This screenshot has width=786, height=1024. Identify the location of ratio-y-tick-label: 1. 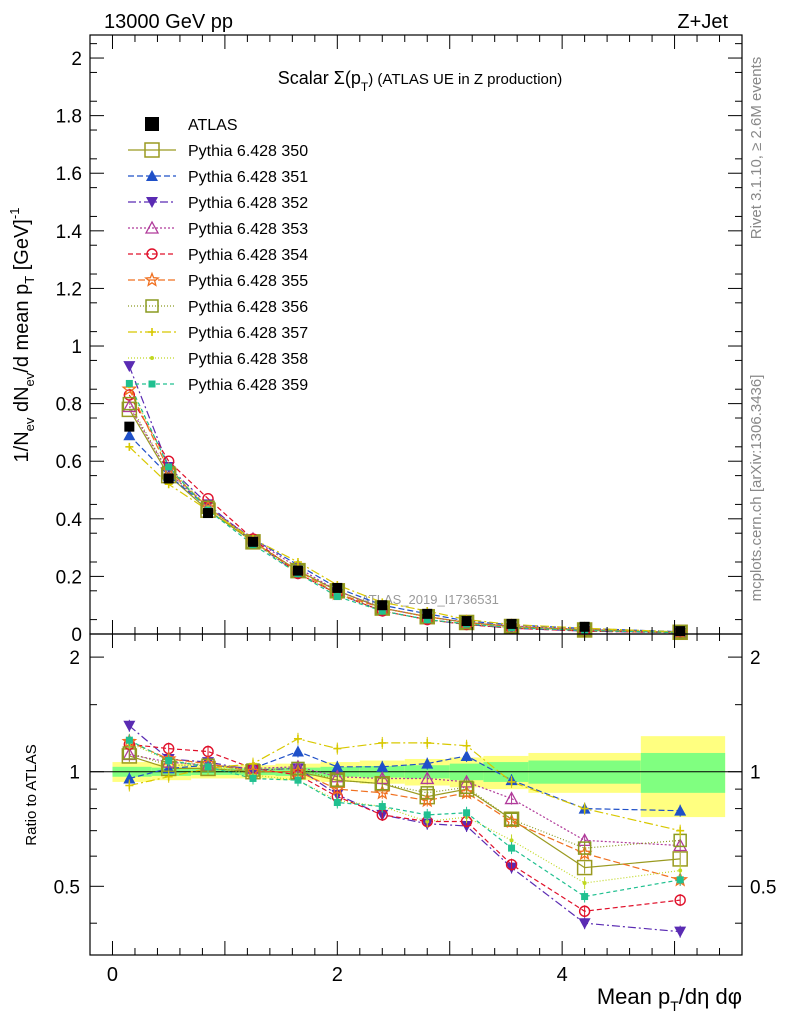
(74, 773).